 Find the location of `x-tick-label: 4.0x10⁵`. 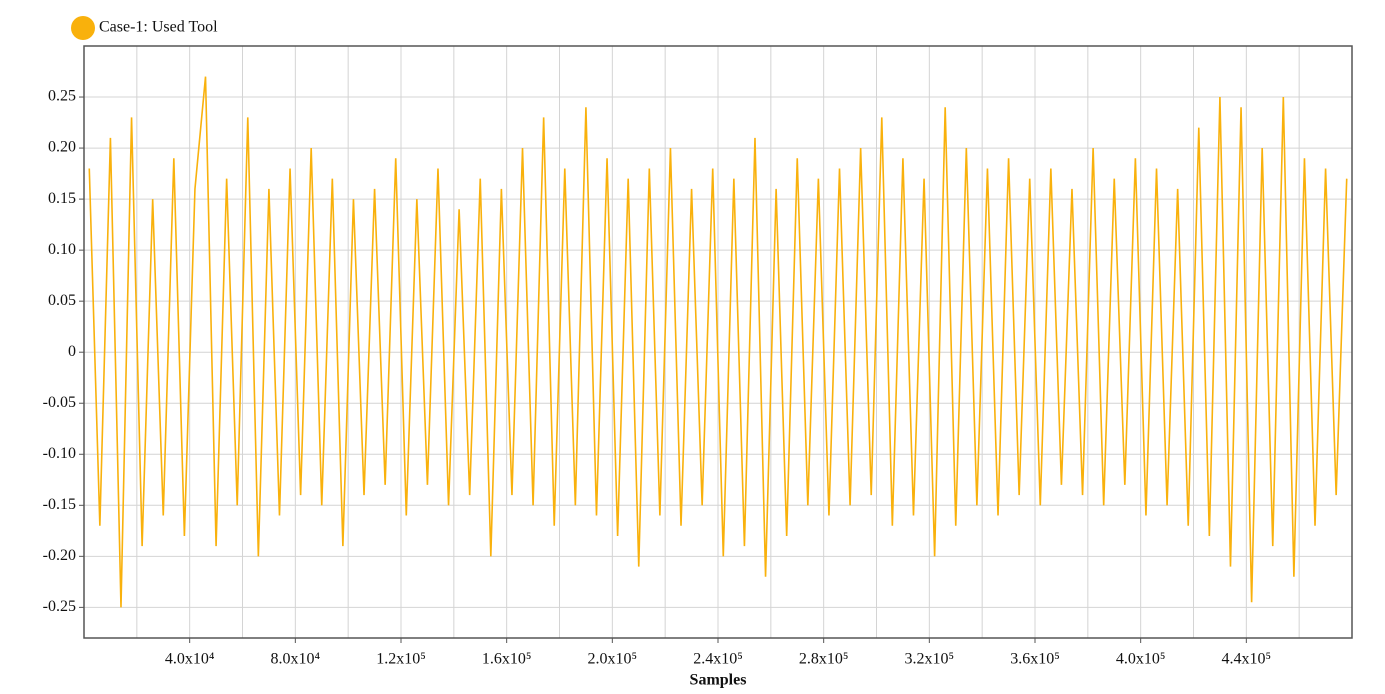

x-tick-label: 4.0x10⁵ is located at coordinates (1141, 659).